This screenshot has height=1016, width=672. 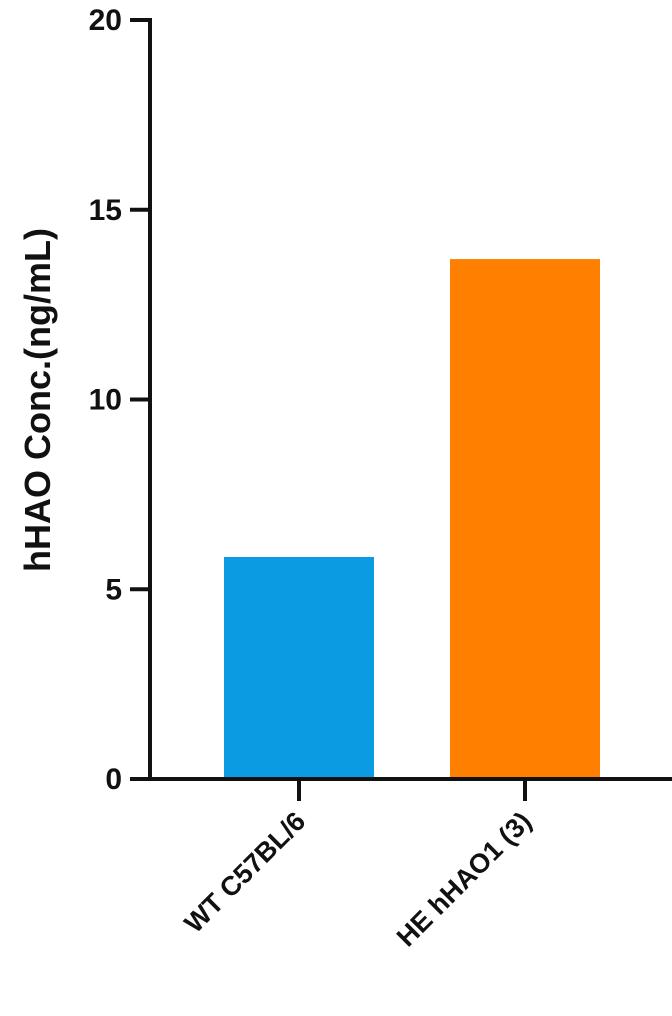 I want to click on y-tick-label-10: 10, so click(x=105, y=400).